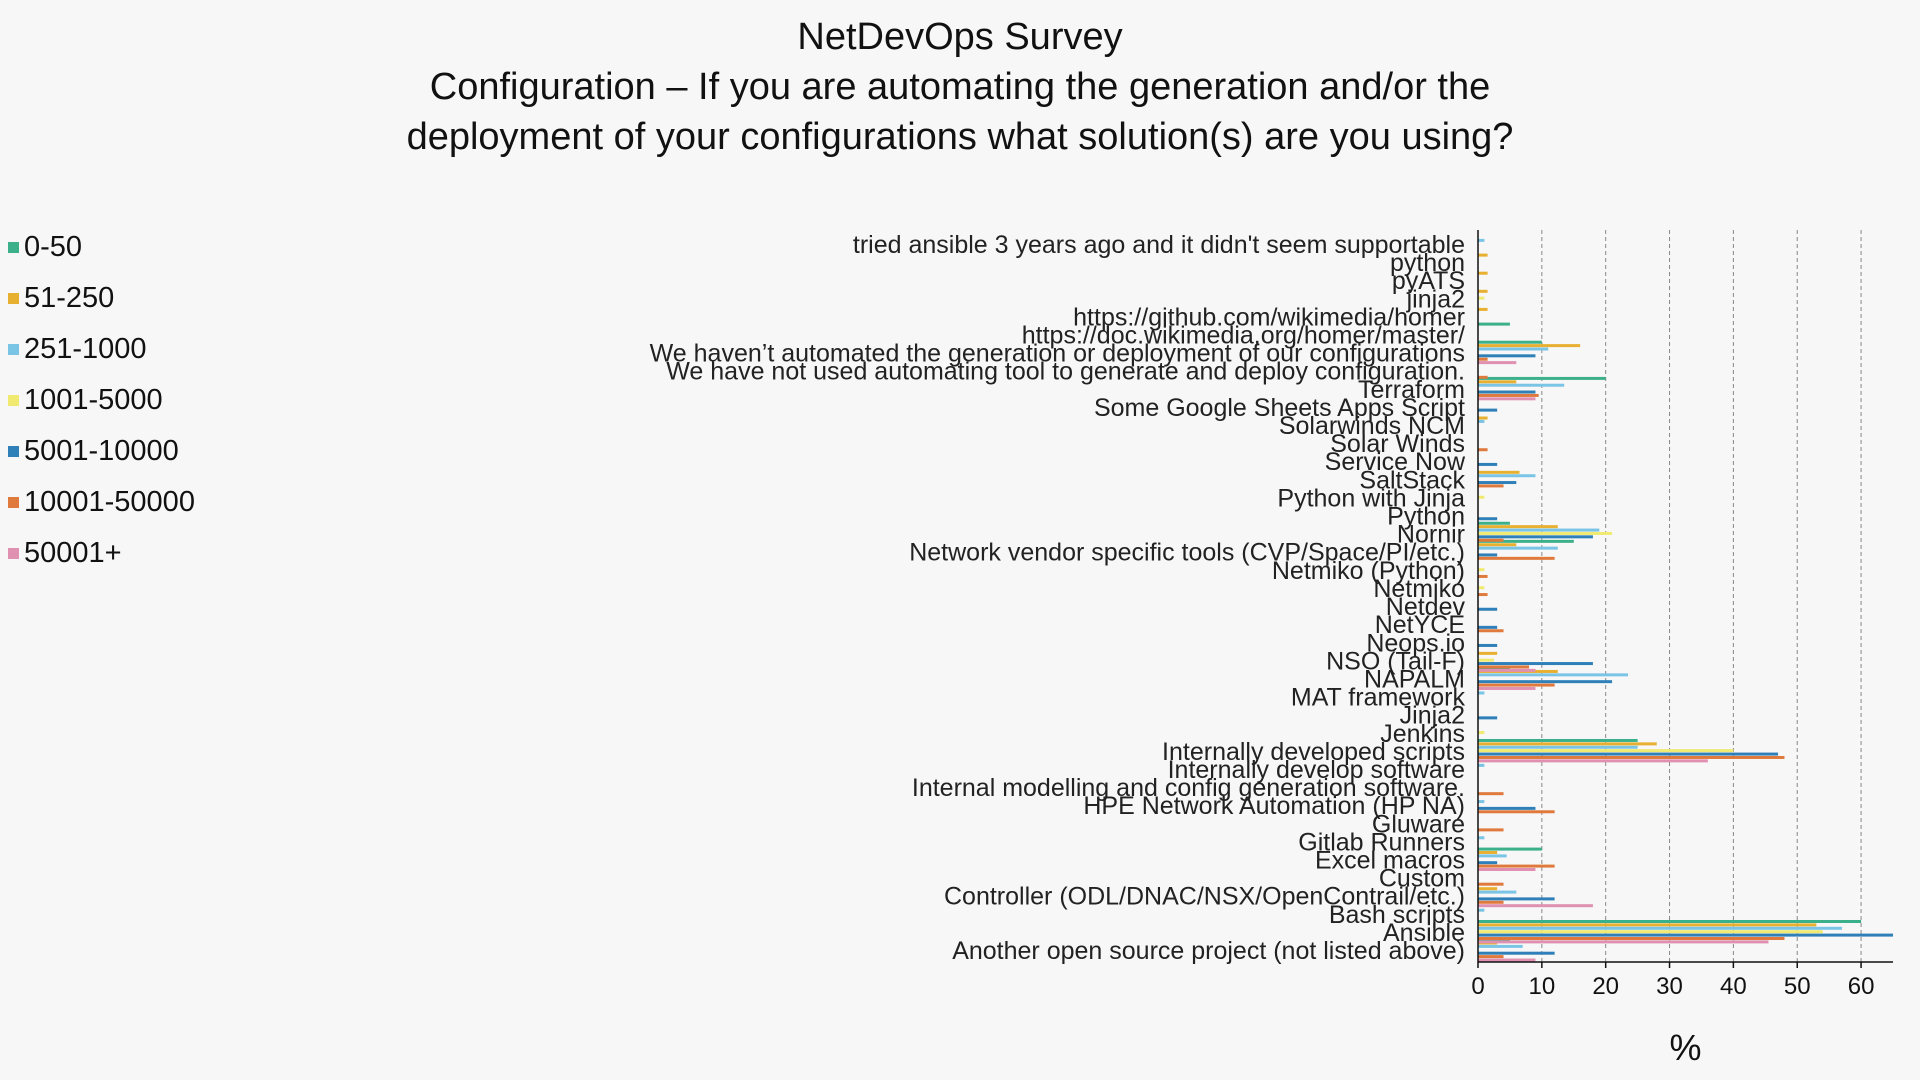  I want to click on x-tick-label: 30, so click(1669, 986).